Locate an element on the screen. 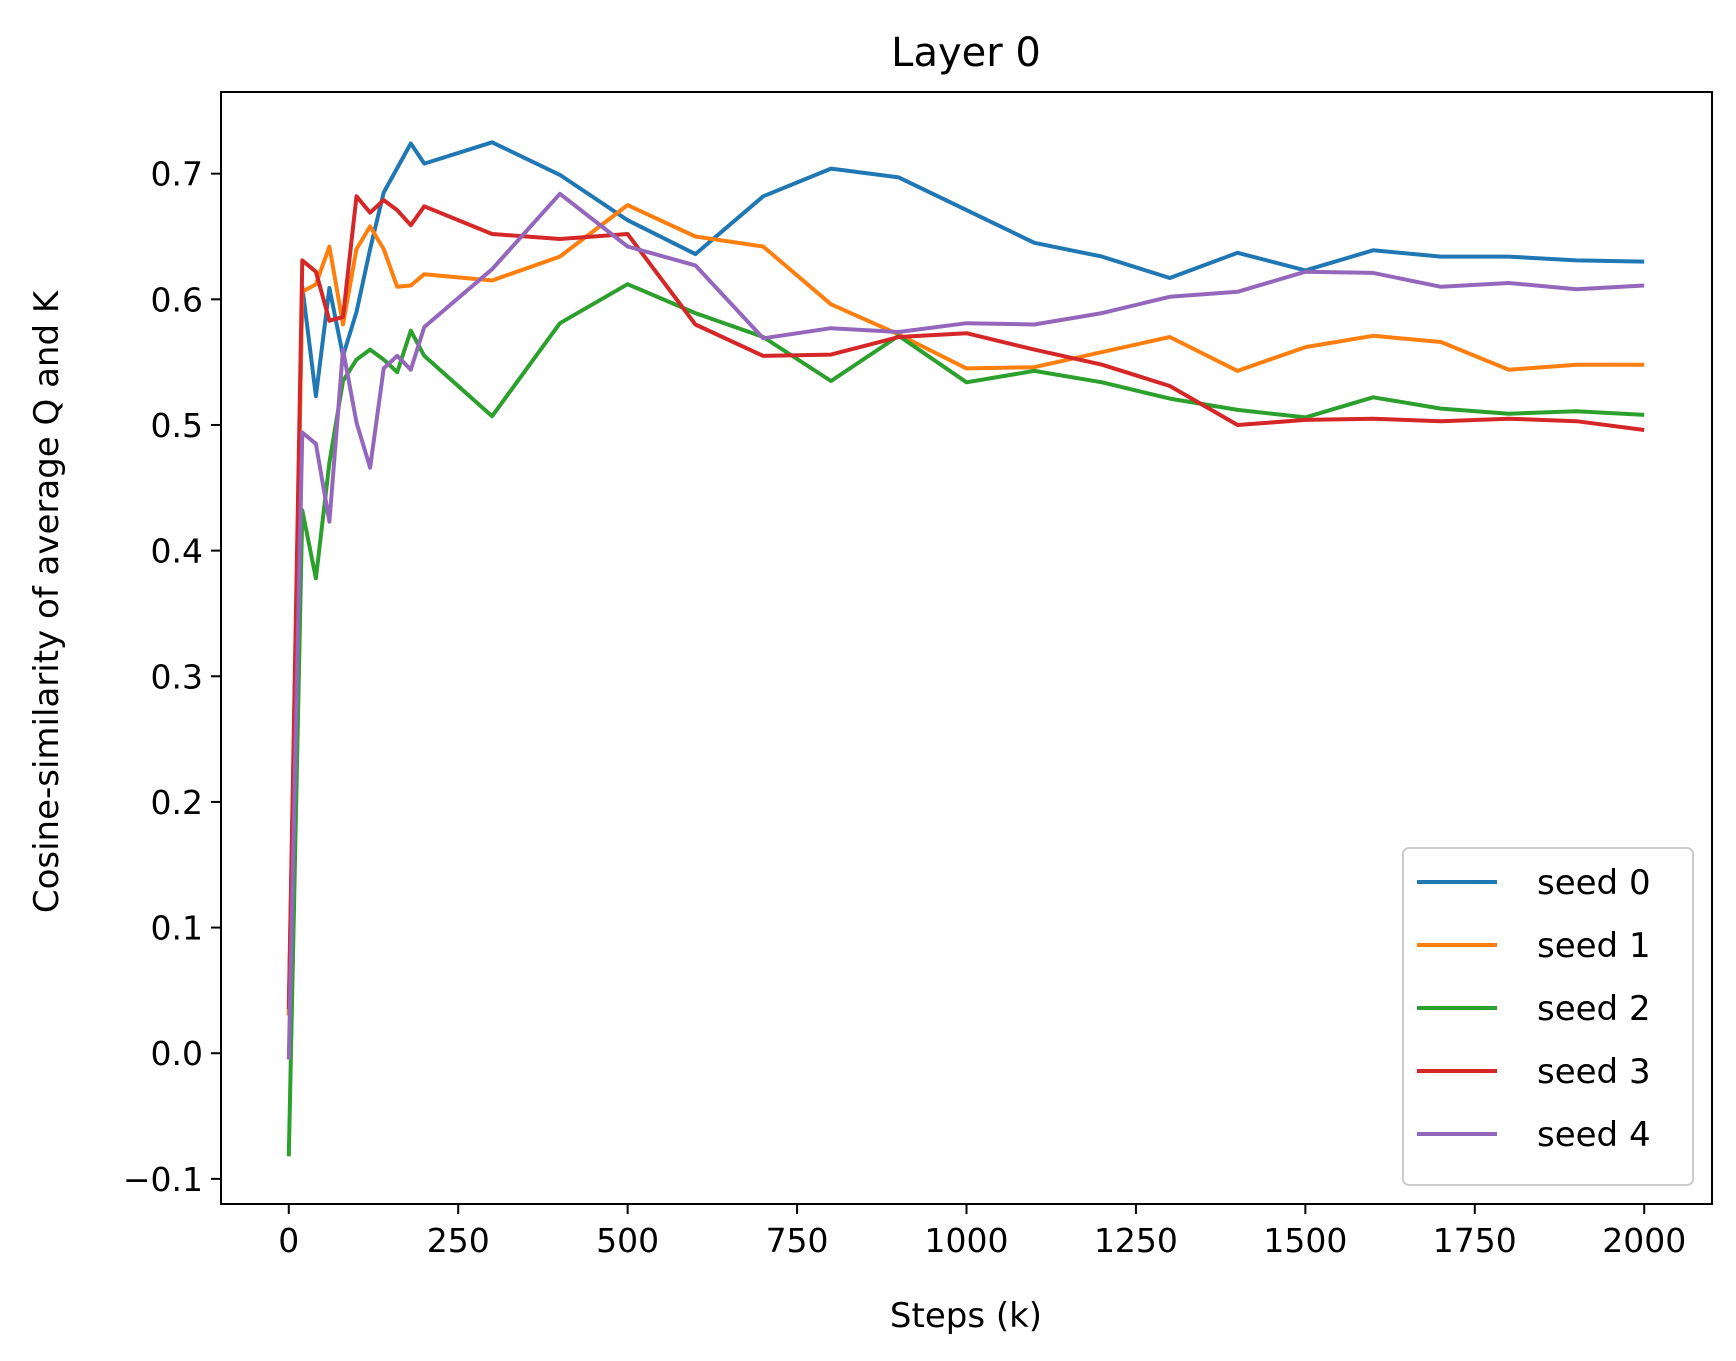 The width and height of the screenshot is (1736, 1361). y-tick-label: 0.1 is located at coordinates (177, 928).